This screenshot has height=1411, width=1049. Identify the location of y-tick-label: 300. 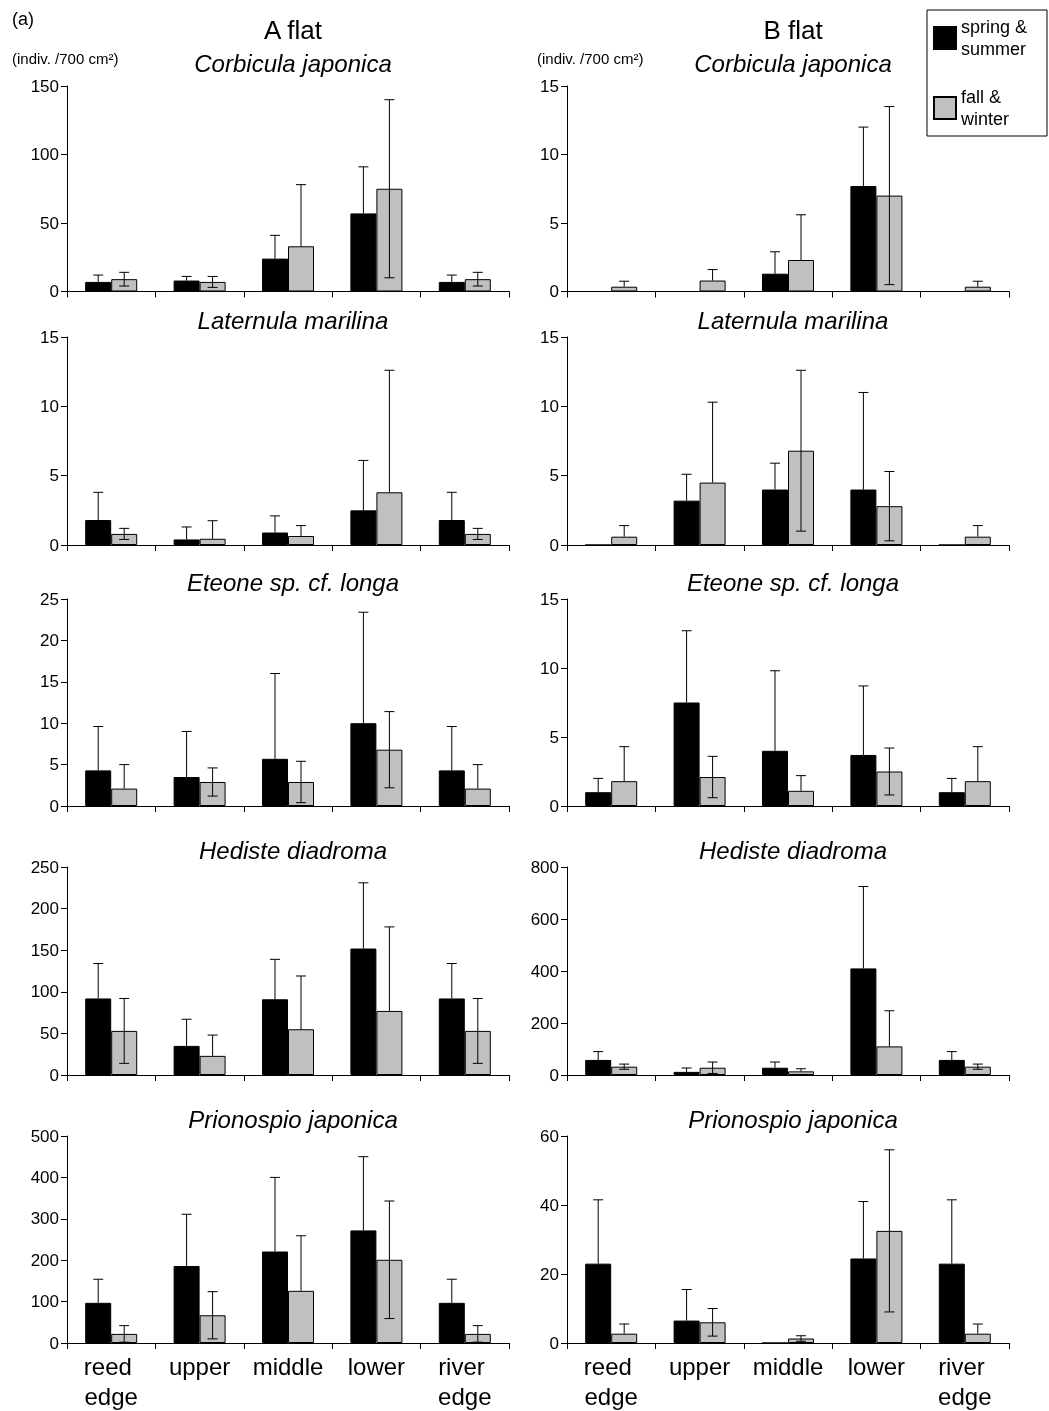
(44, 1219).